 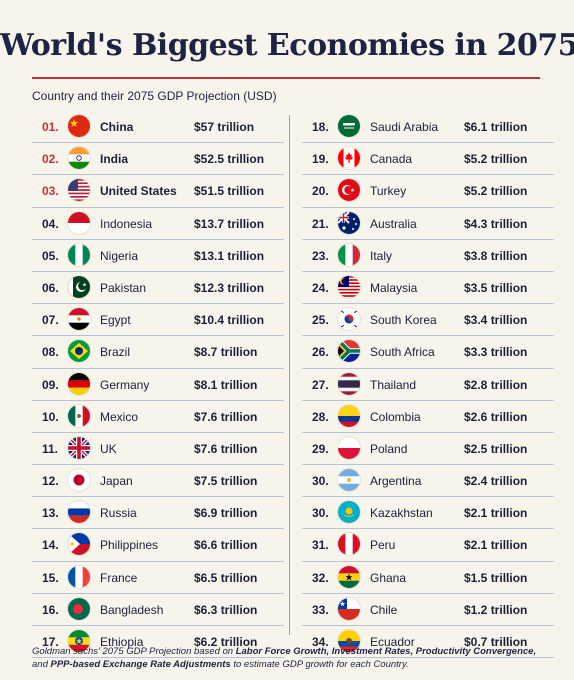 I want to click on germany-flag-icon, so click(x=79, y=383).